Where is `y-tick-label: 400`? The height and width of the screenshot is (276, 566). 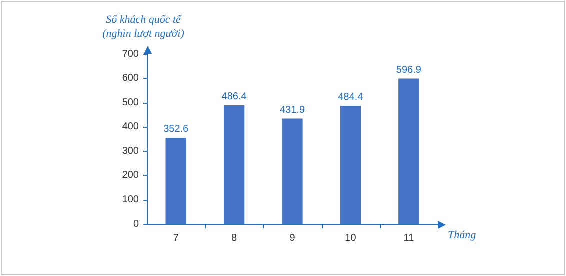
y-tick-label: 400 is located at coordinates (131, 127).